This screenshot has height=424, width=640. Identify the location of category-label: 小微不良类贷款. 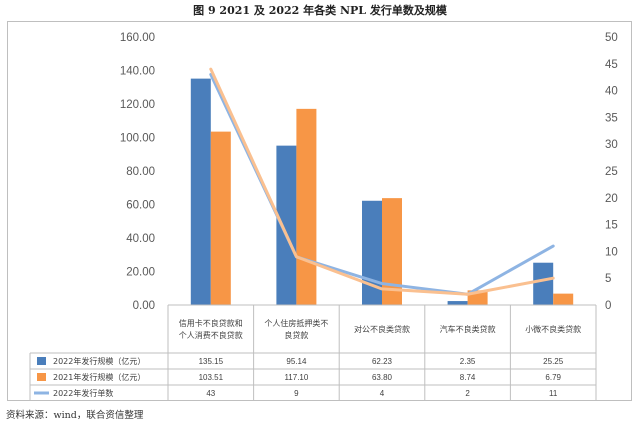
(553, 329).